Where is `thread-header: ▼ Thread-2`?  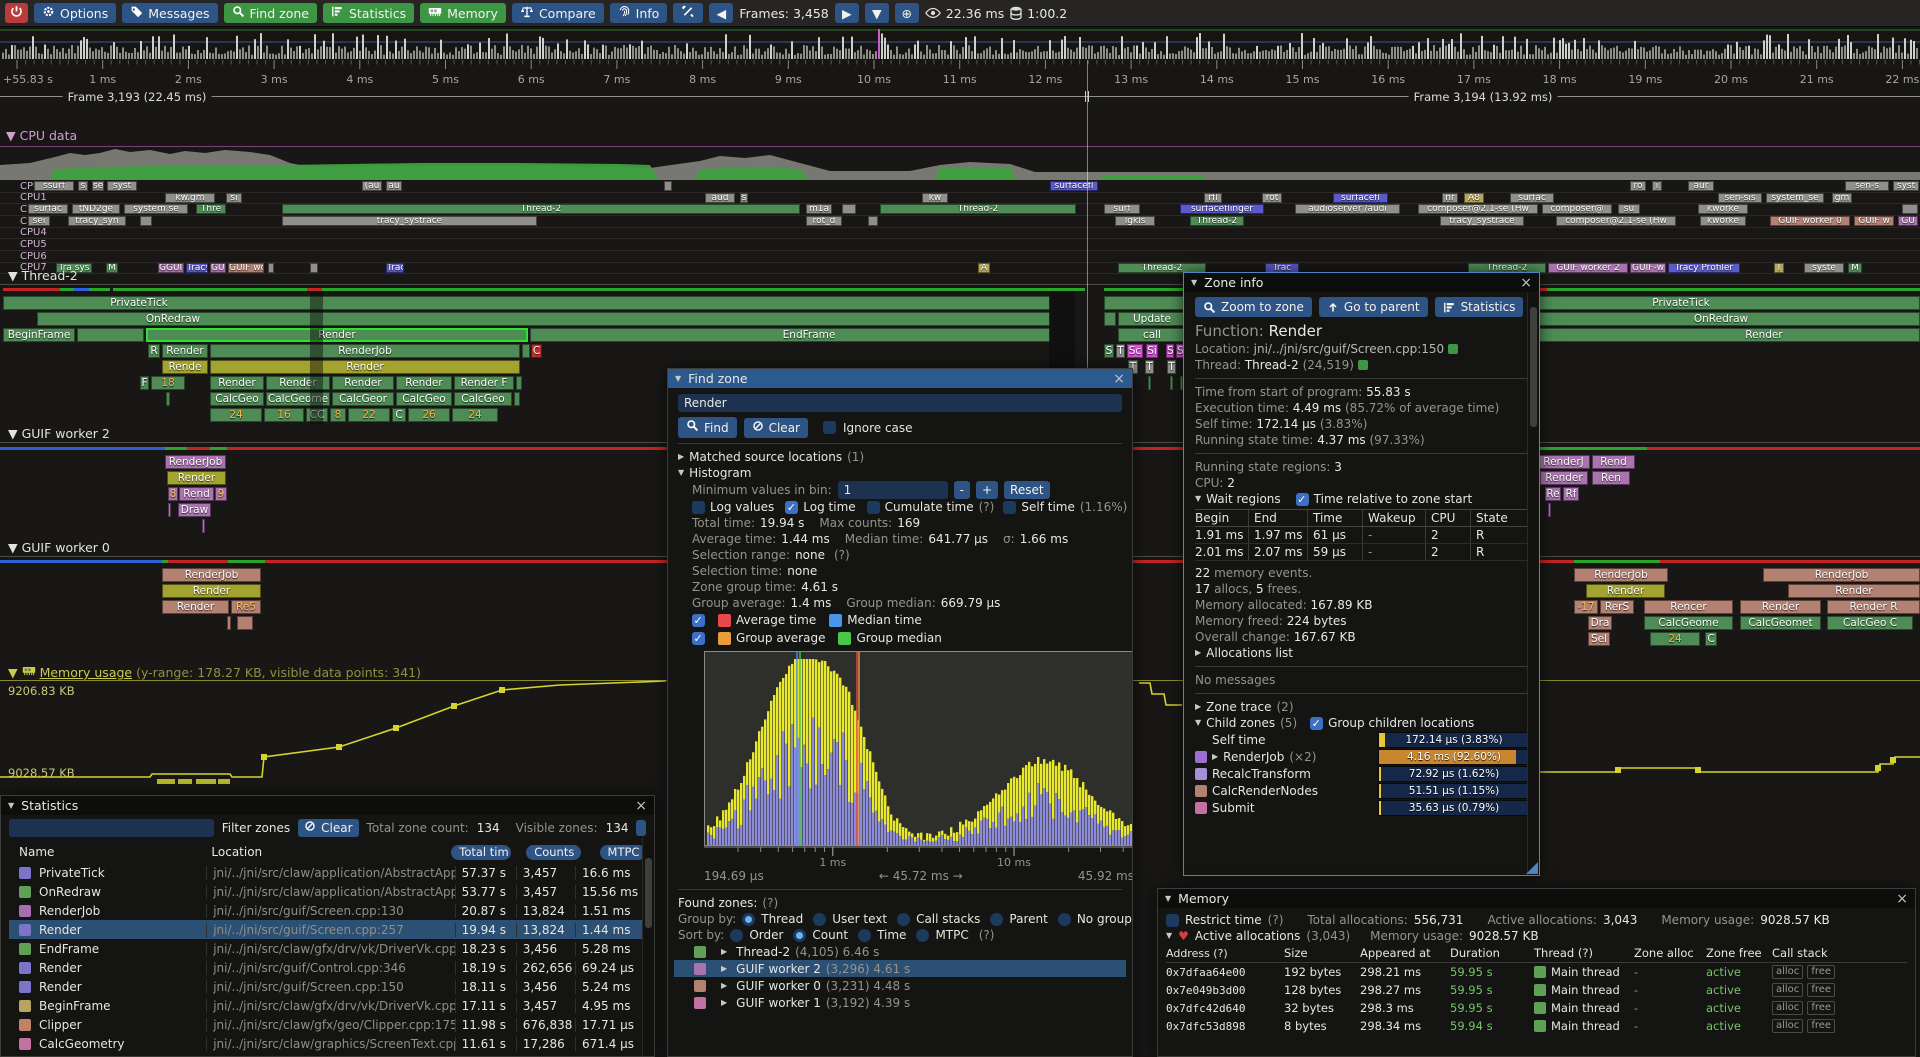
thread-header: ▼ Thread-2 is located at coordinates (43, 275).